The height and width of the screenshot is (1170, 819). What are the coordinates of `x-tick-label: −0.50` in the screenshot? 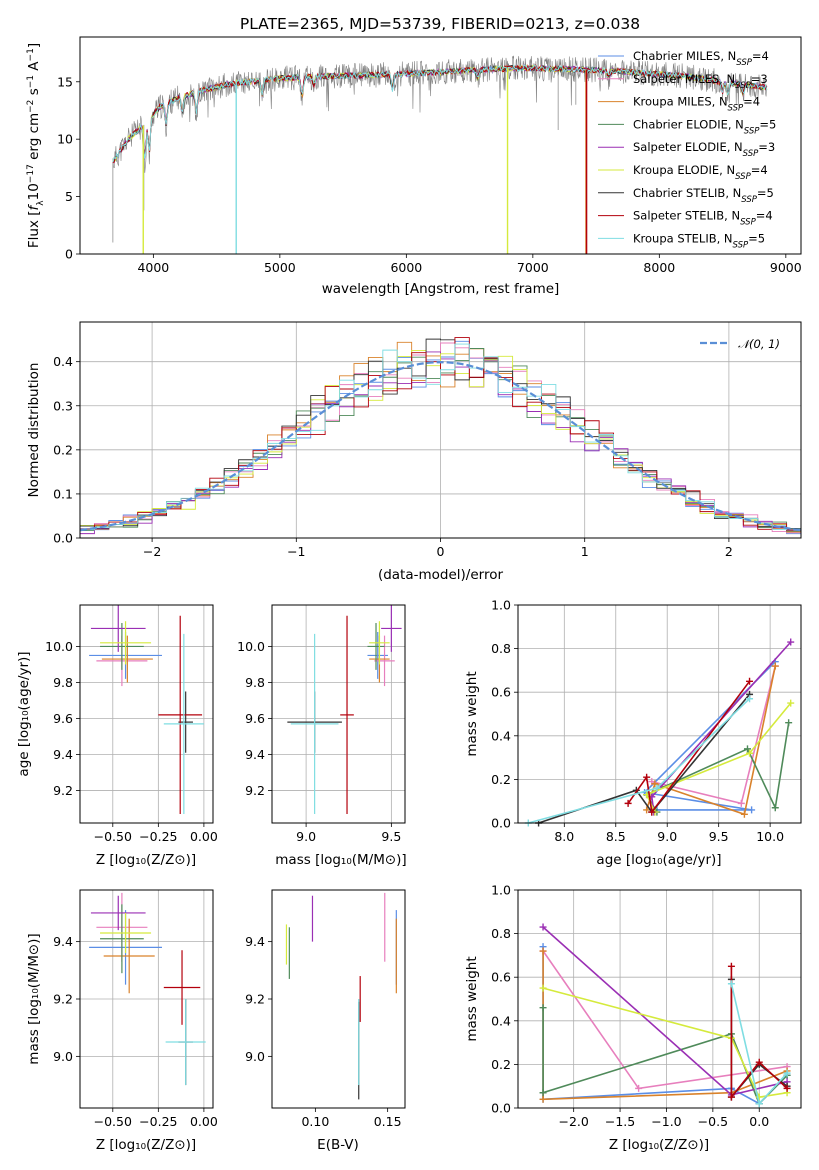 It's located at (113, 1121).